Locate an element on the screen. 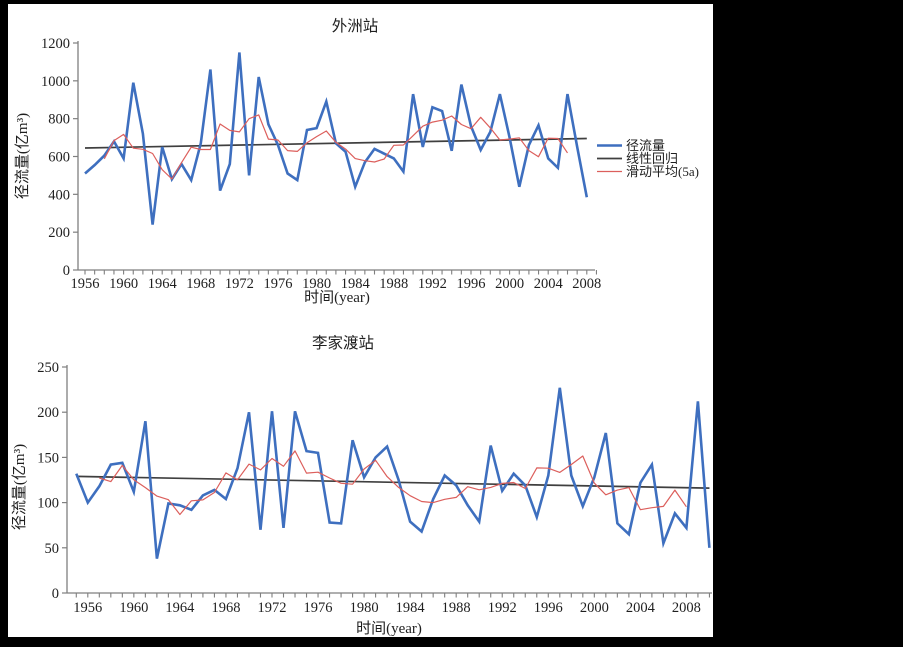 This screenshot has width=903, height=647. y-tick-label: 800 is located at coordinates (59, 120).